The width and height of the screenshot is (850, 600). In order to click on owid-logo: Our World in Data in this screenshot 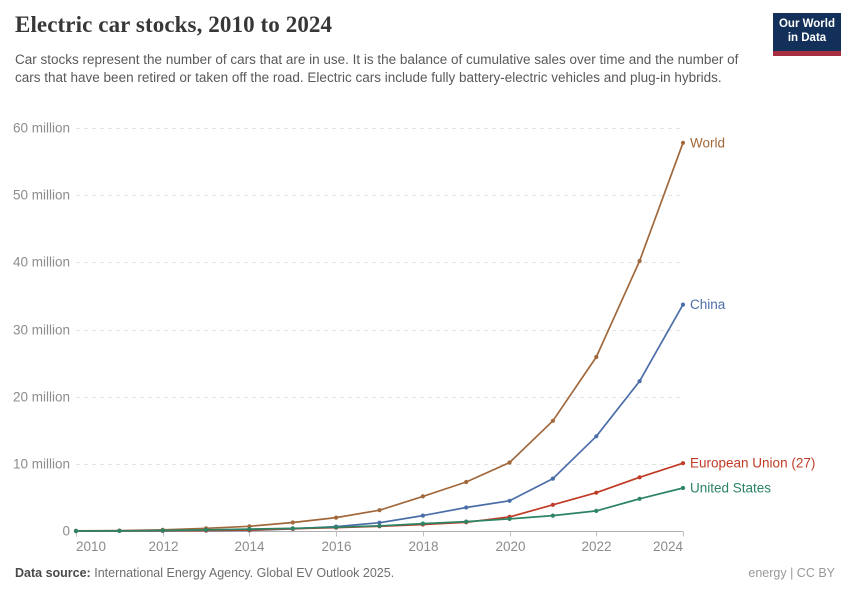, I will do `click(807, 34)`.